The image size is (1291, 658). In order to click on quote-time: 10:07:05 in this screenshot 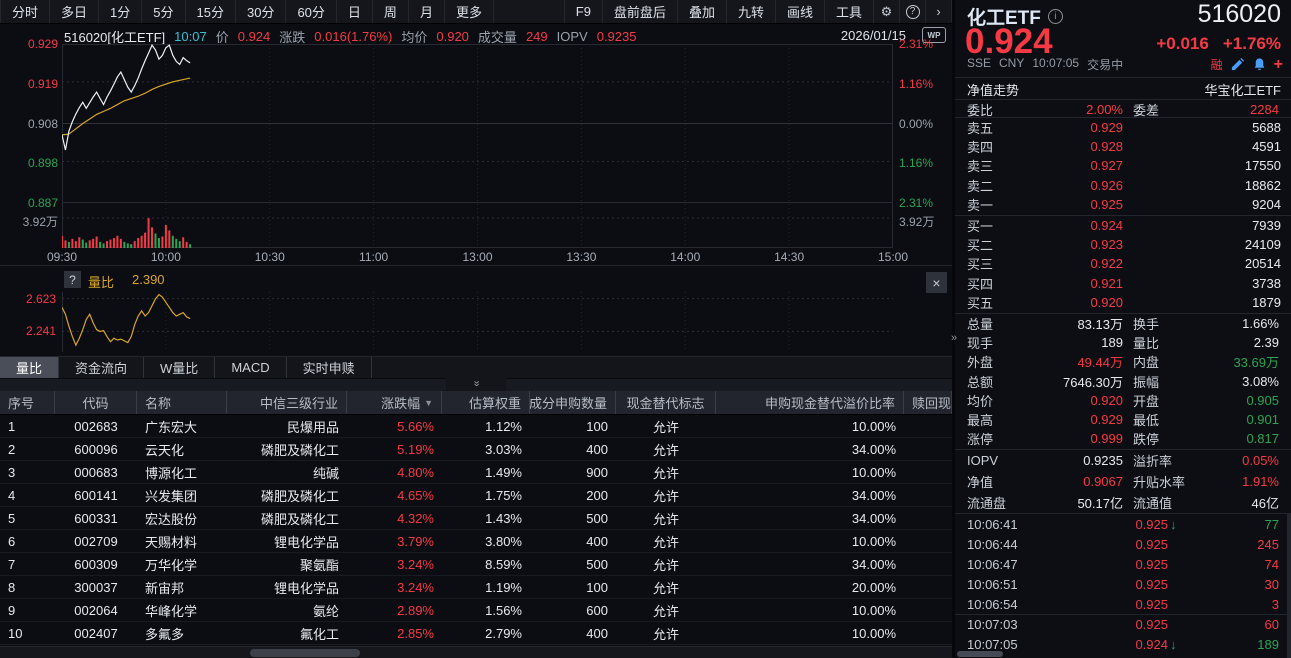, I will do `click(1056, 63)`.